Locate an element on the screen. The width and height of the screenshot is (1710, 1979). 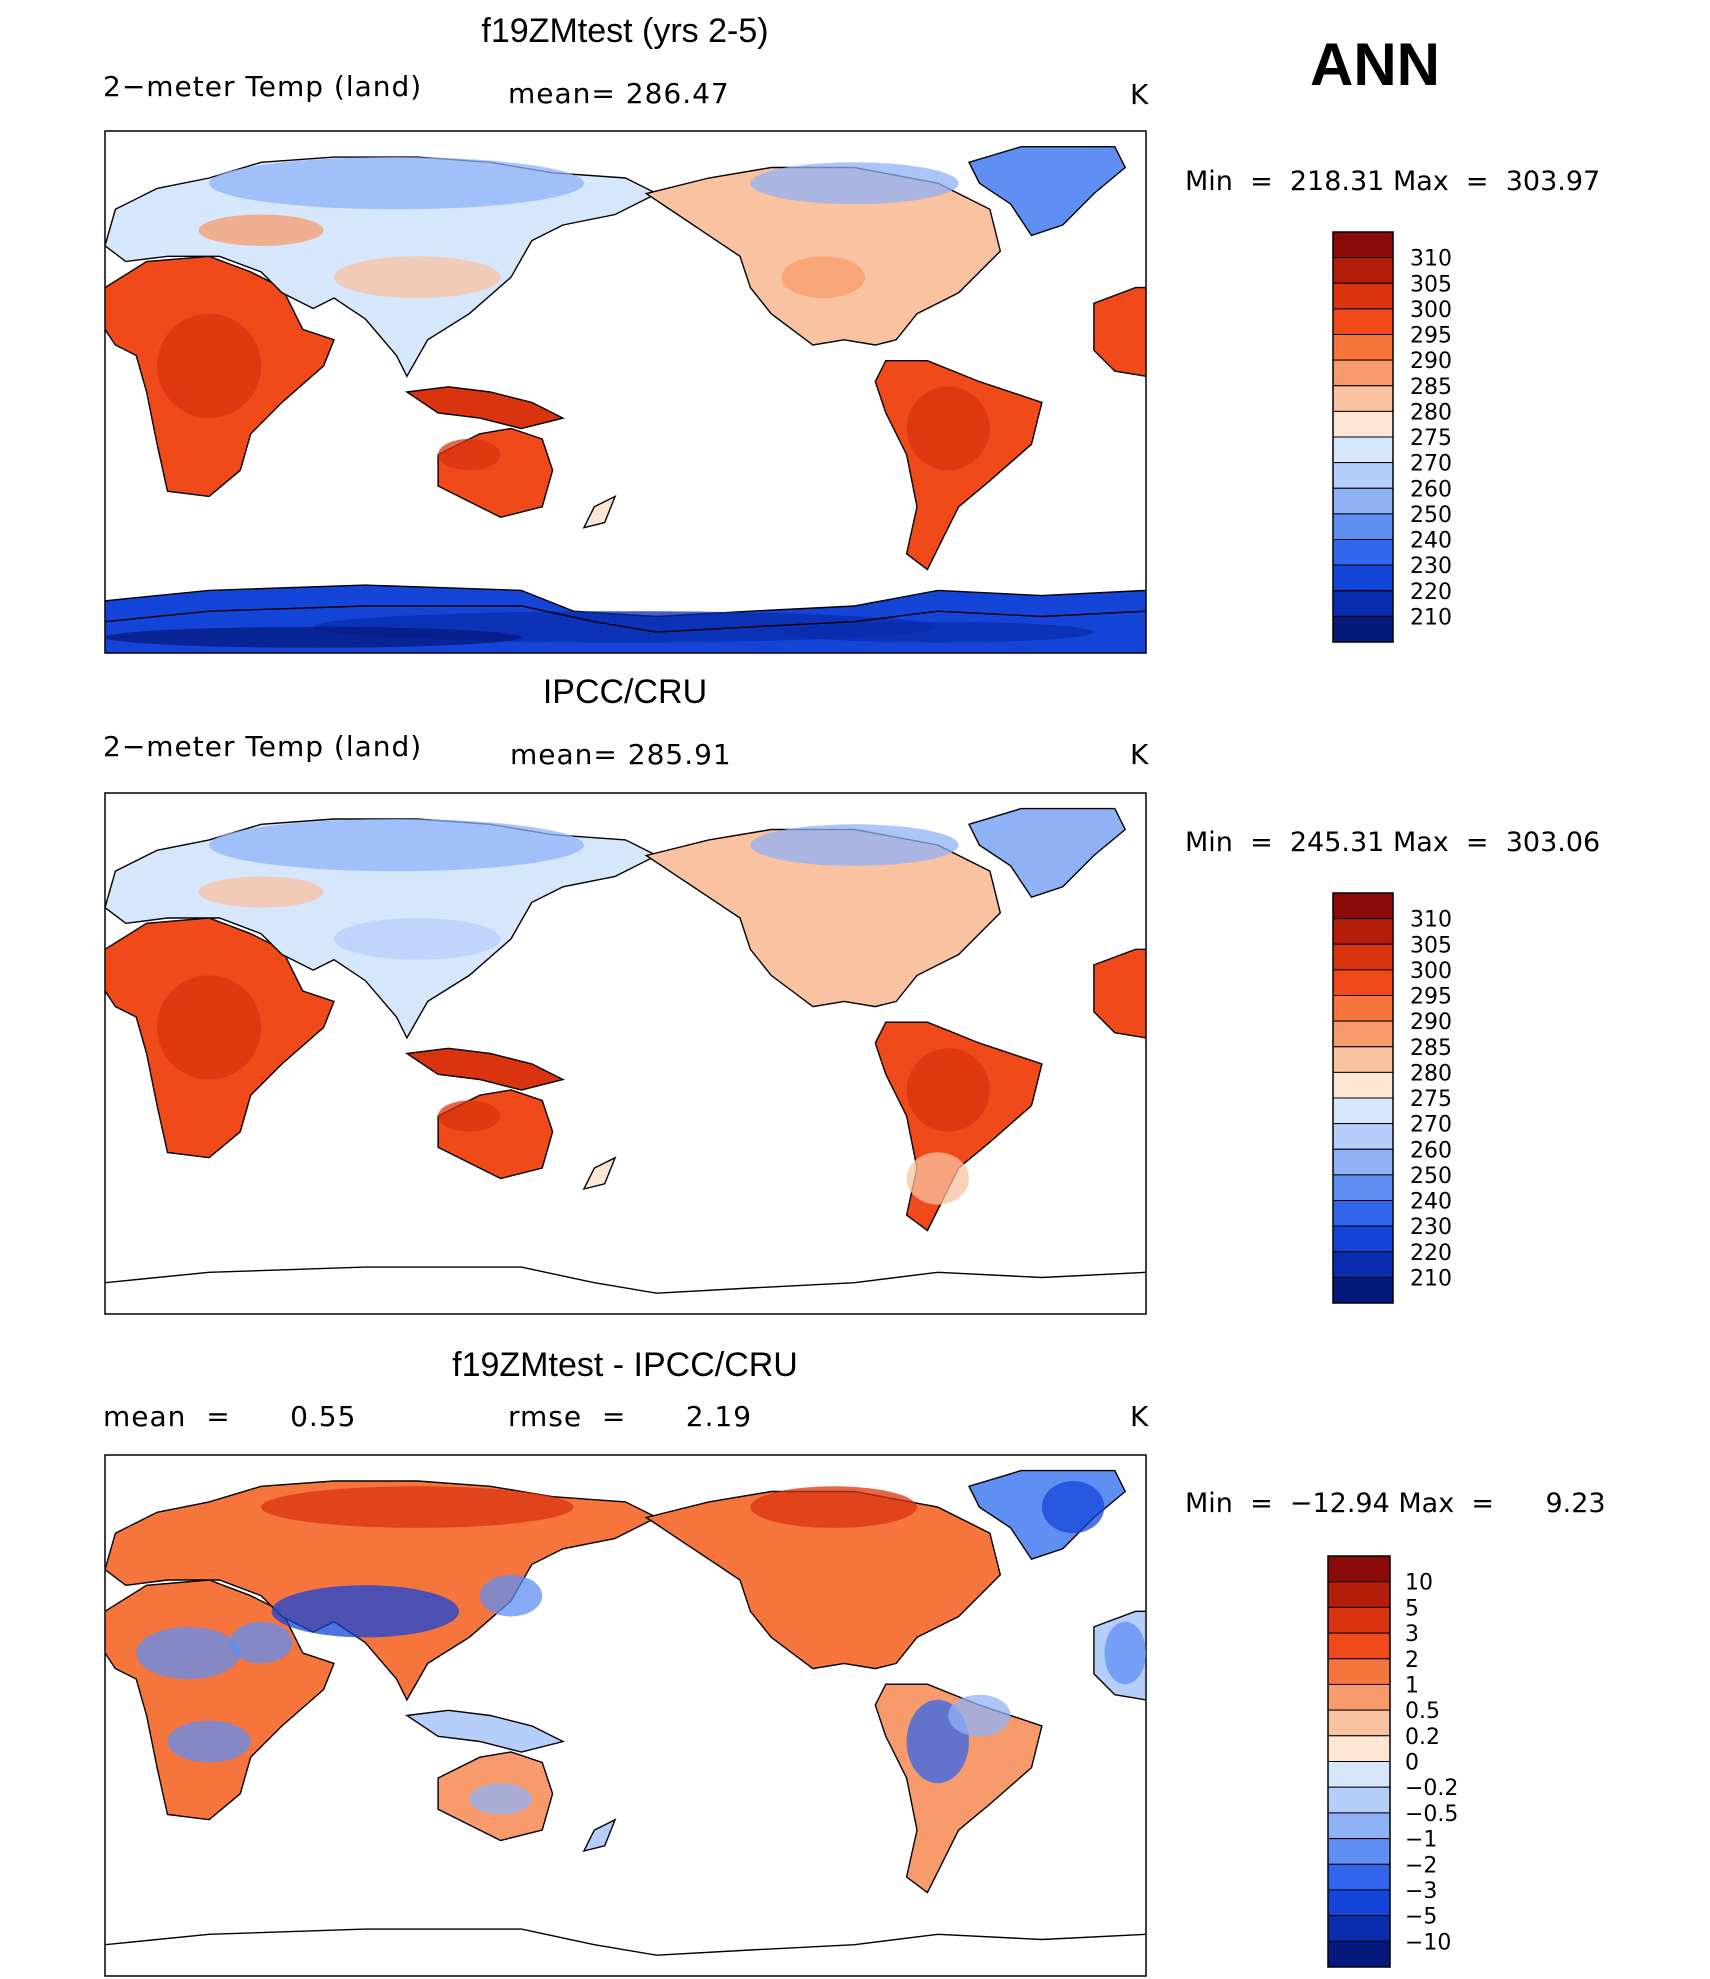
colorbar-tick-label: 310 is located at coordinates (1431, 259).